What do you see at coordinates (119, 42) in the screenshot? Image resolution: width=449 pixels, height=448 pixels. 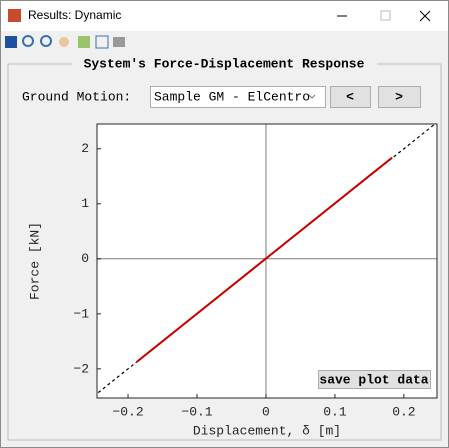 I see `print-icon` at bounding box center [119, 42].